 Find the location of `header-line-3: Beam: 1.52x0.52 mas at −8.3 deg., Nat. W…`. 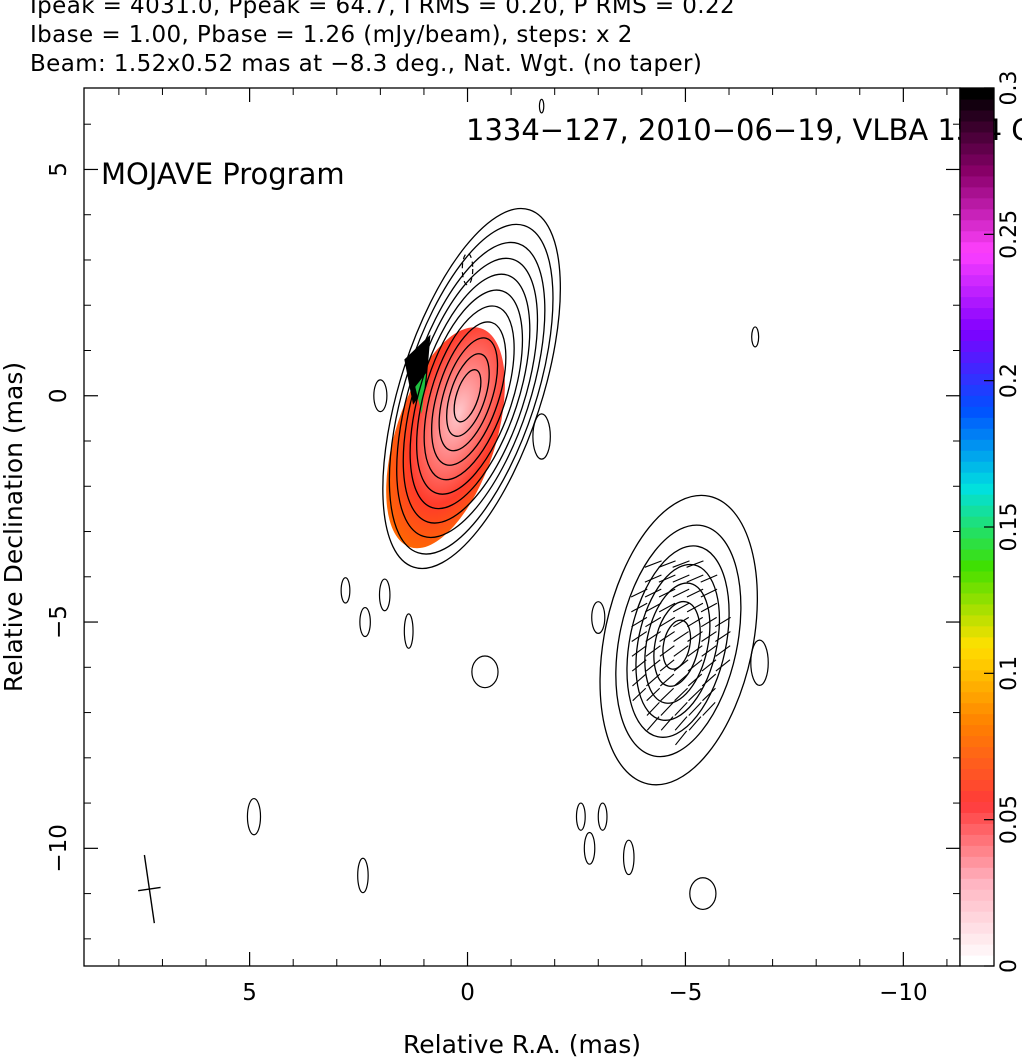

header-line-3: Beam: 1.52x0.52 mas at −8.3 deg., Nat. W… is located at coordinates (366, 64).